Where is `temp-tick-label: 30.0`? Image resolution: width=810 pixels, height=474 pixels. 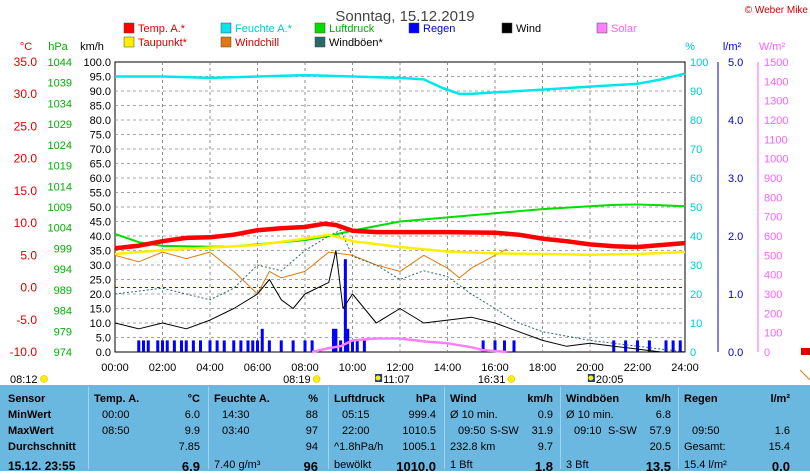 temp-tick-label: 30.0 is located at coordinates (26, 94).